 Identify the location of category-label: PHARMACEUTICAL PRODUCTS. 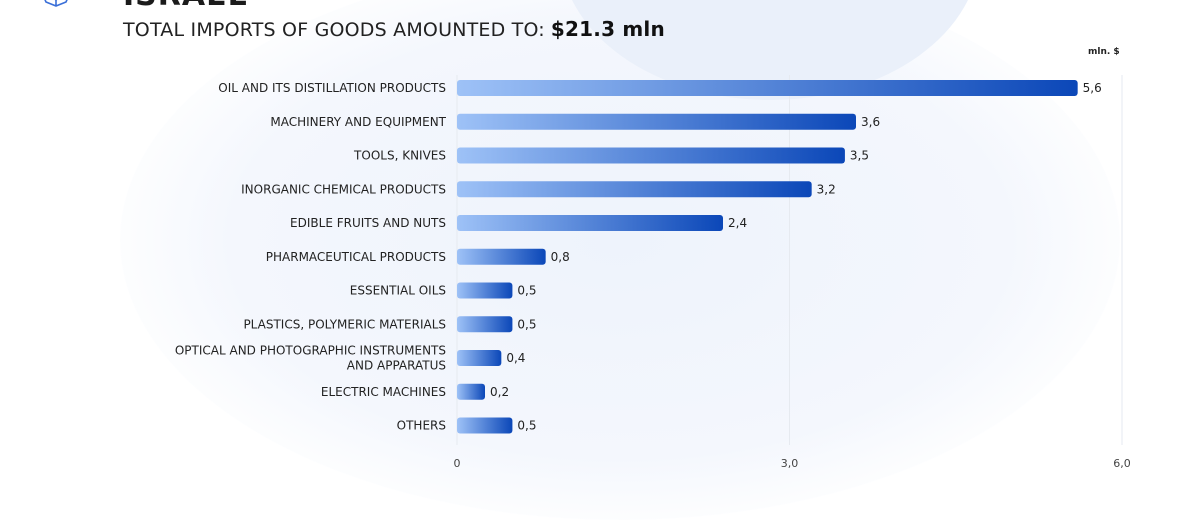
(356, 257).